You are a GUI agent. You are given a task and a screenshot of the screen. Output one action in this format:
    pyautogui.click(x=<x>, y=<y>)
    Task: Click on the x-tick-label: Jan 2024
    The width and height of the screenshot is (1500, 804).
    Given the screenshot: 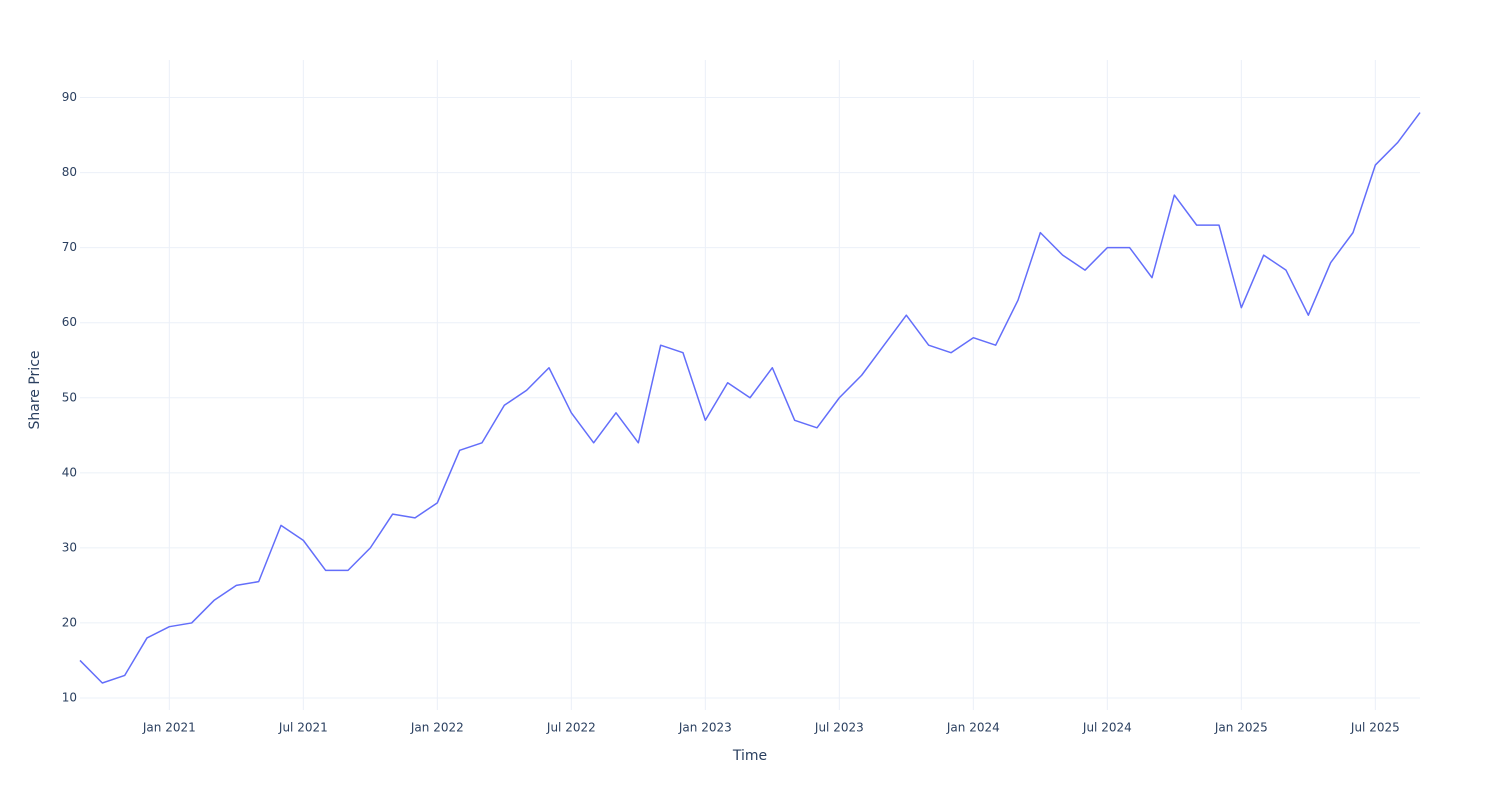 What is the action you would take?
    pyautogui.click(x=973, y=728)
    